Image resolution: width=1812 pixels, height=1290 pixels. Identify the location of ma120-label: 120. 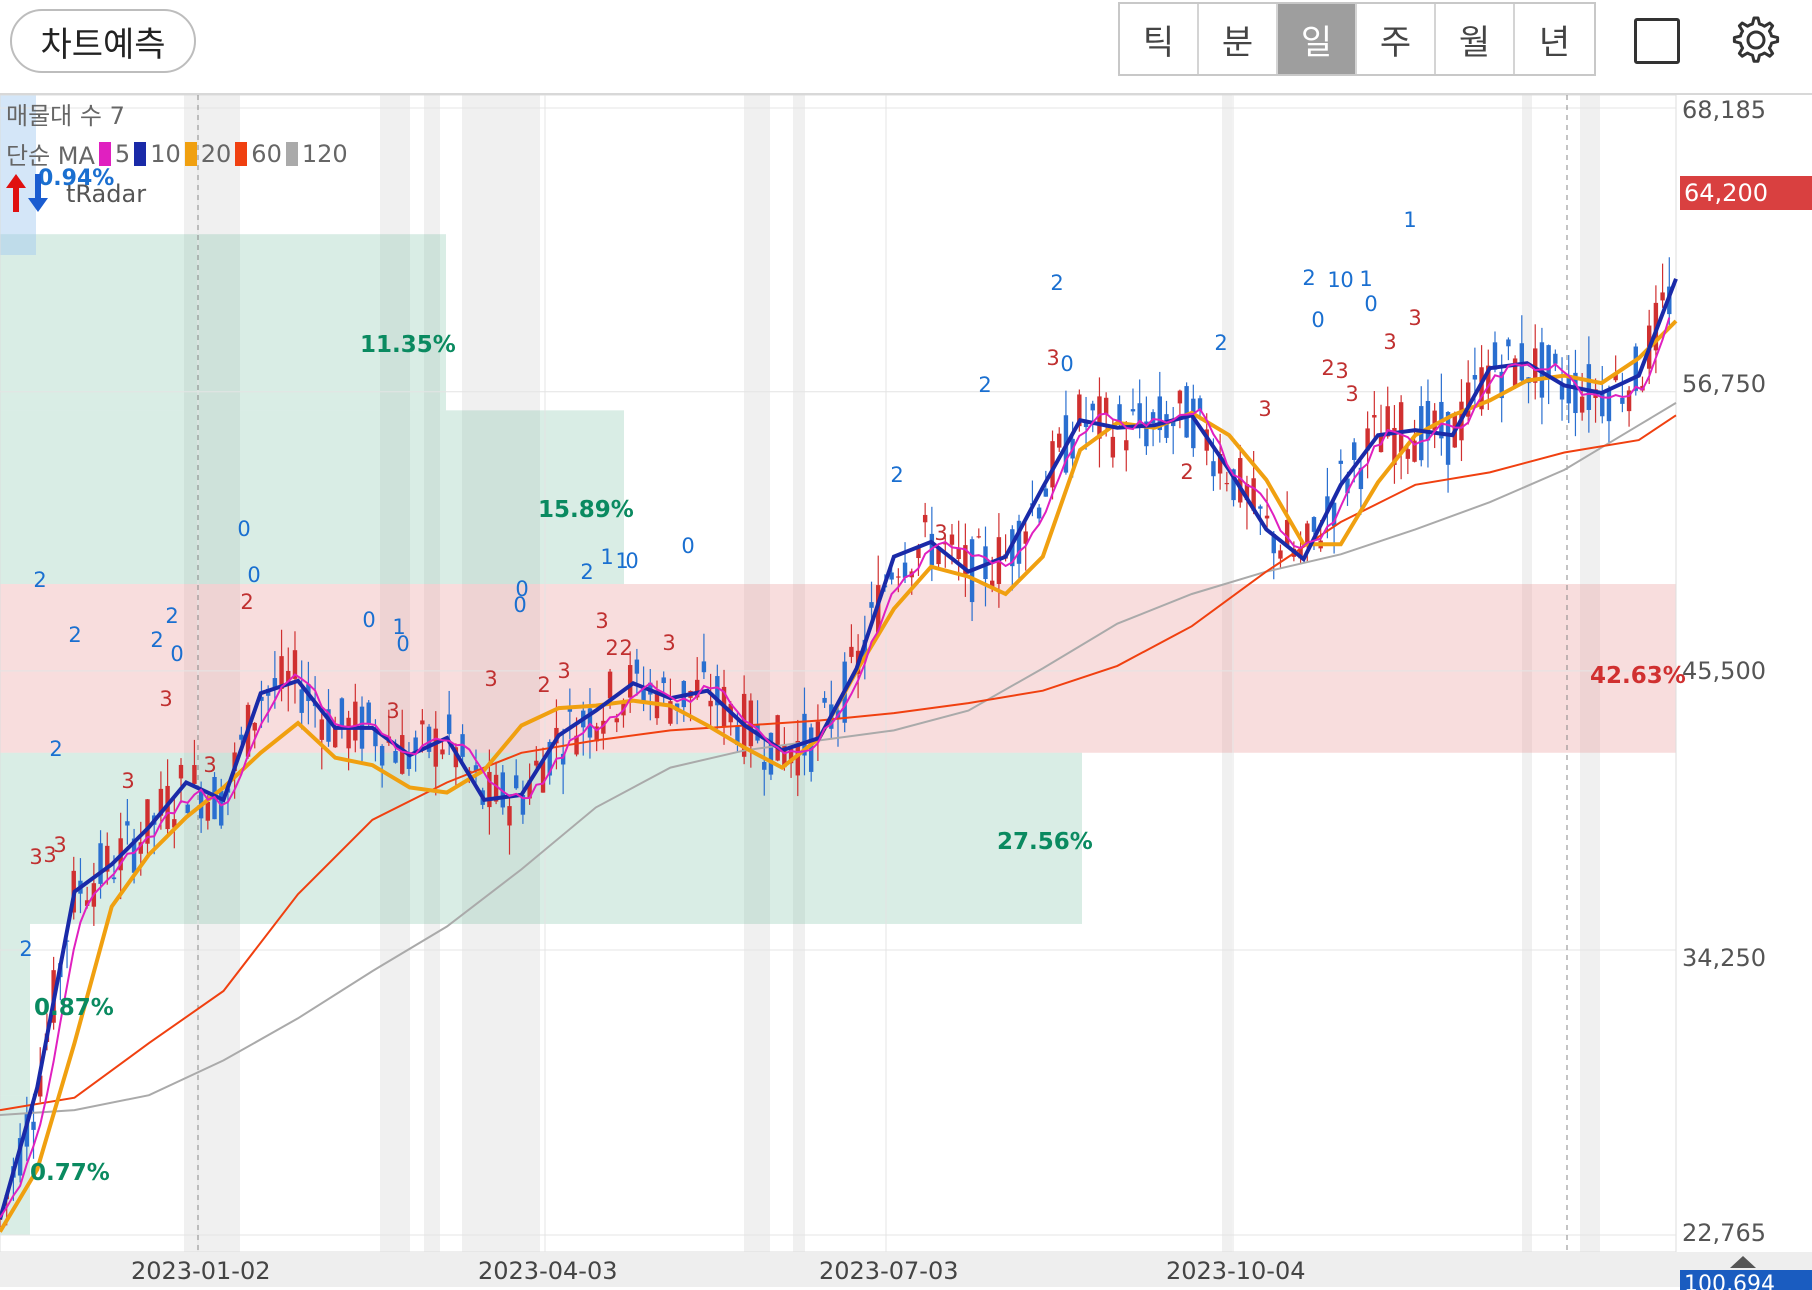
(324, 153).